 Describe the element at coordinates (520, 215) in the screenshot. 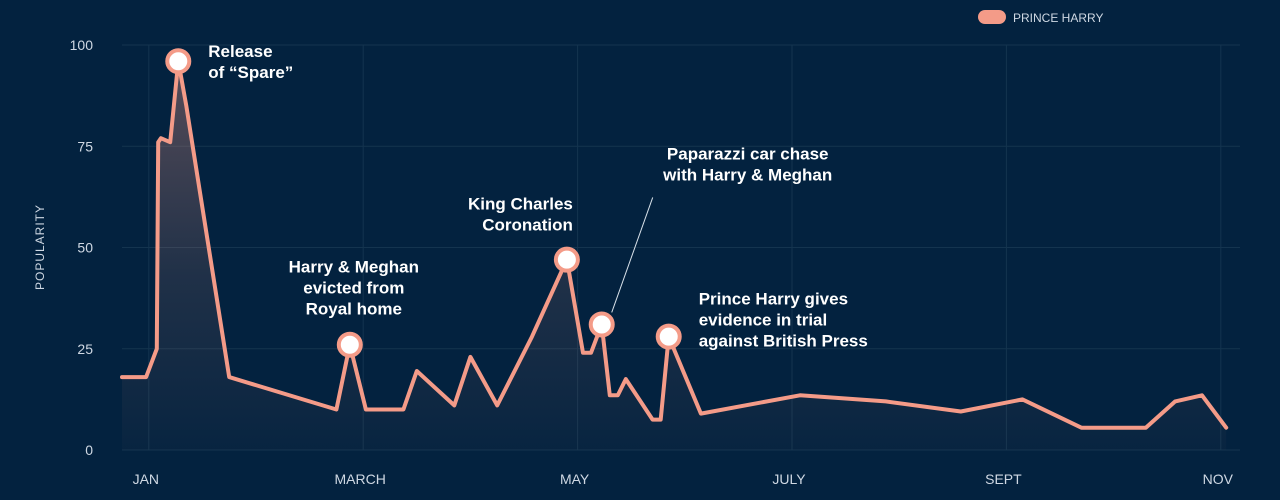

I see `annotation-label-2: King Charles Coronation` at that location.